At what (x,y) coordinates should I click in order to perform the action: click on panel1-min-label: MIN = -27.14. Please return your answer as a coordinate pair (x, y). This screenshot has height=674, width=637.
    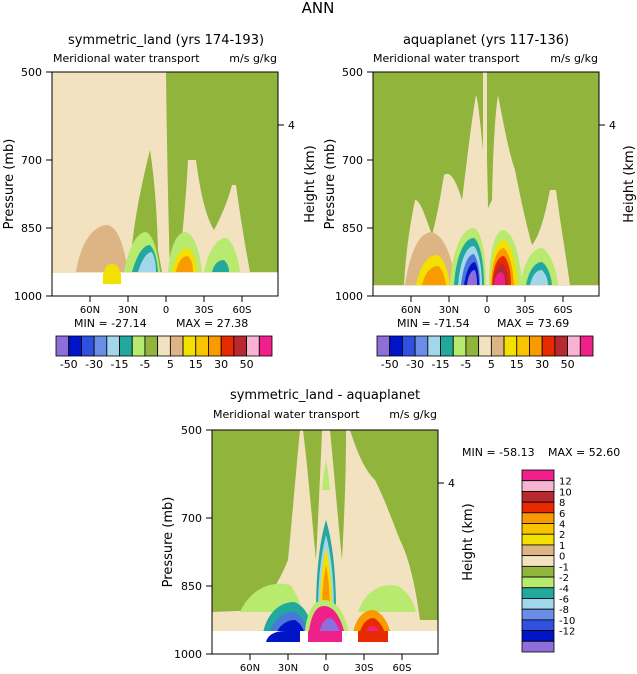
    Looking at the image, I should click on (110, 323).